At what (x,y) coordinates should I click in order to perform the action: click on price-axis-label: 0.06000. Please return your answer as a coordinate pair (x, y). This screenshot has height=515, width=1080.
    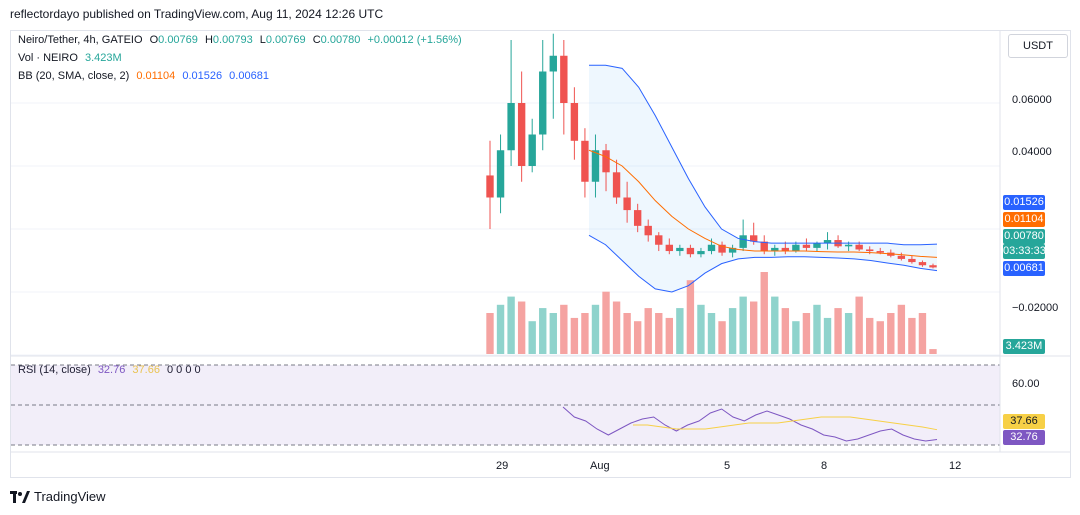
    Looking at the image, I should click on (1032, 100).